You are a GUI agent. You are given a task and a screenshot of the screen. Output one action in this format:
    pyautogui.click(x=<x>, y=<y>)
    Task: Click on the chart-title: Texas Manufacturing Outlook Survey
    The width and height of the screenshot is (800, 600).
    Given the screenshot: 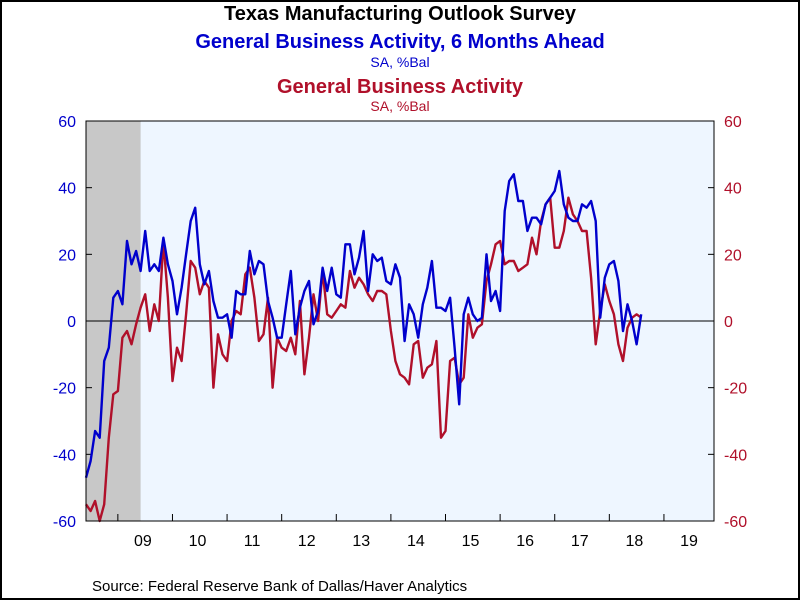 What is the action you would take?
    pyautogui.click(x=400, y=14)
    